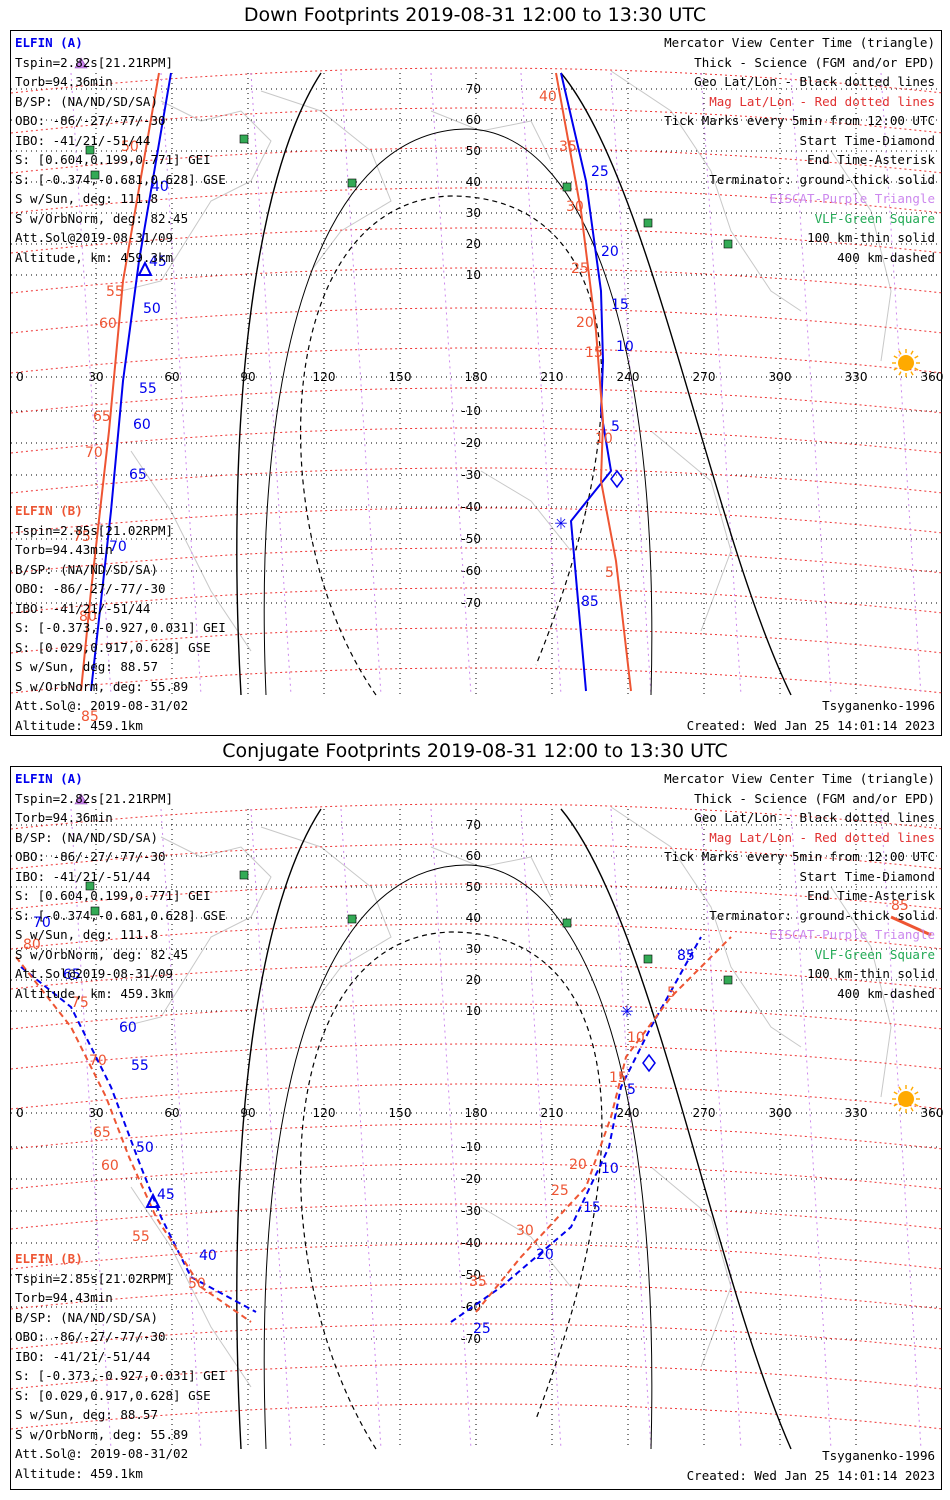 This screenshot has height=1500, width=950. Describe the element at coordinates (594, 353) in the screenshot. I see `elfin-b-tick-label: 15` at that location.